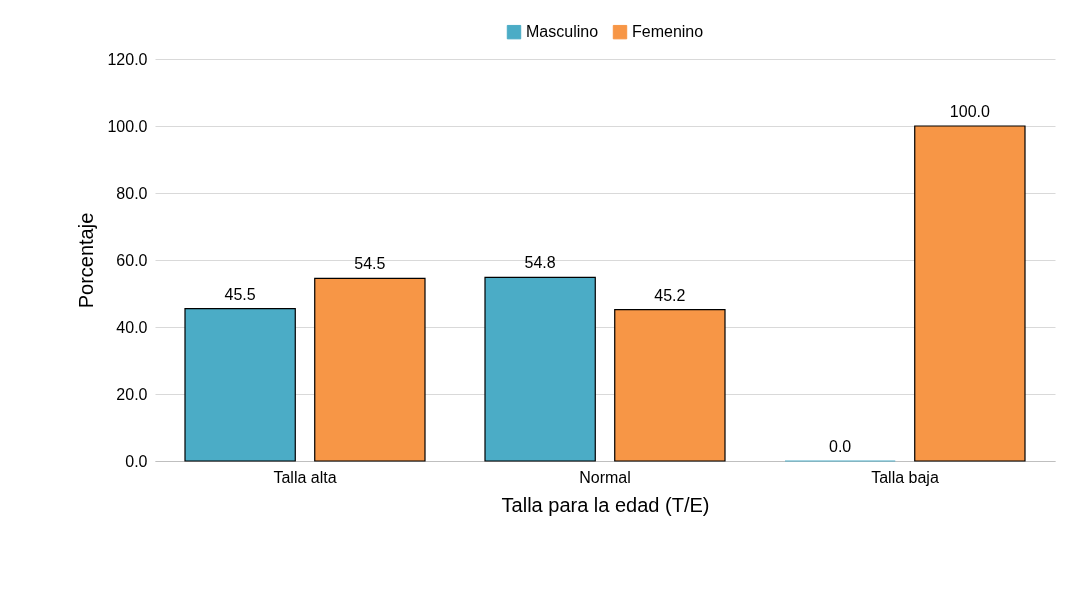 The height and width of the screenshot is (607, 1077). Describe the element at coordinates (132, 193) in the screenshot. I see `y-tick-label: 80.0` at that location.